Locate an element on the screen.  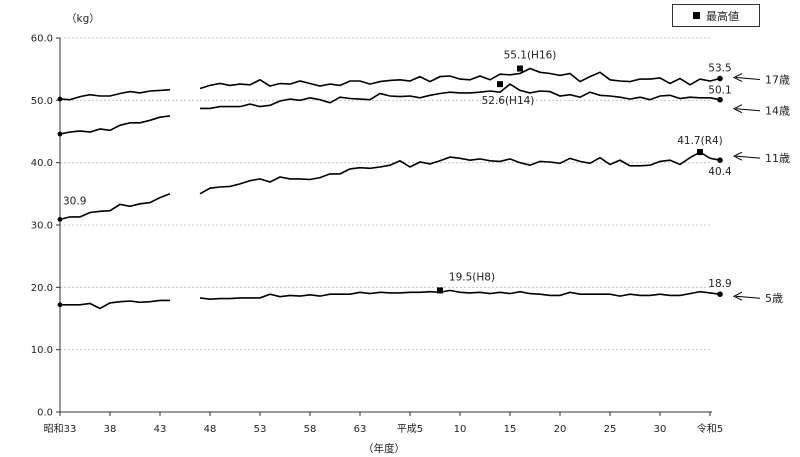
y-unit-label: （kg） is located at coordinates (83, 19).